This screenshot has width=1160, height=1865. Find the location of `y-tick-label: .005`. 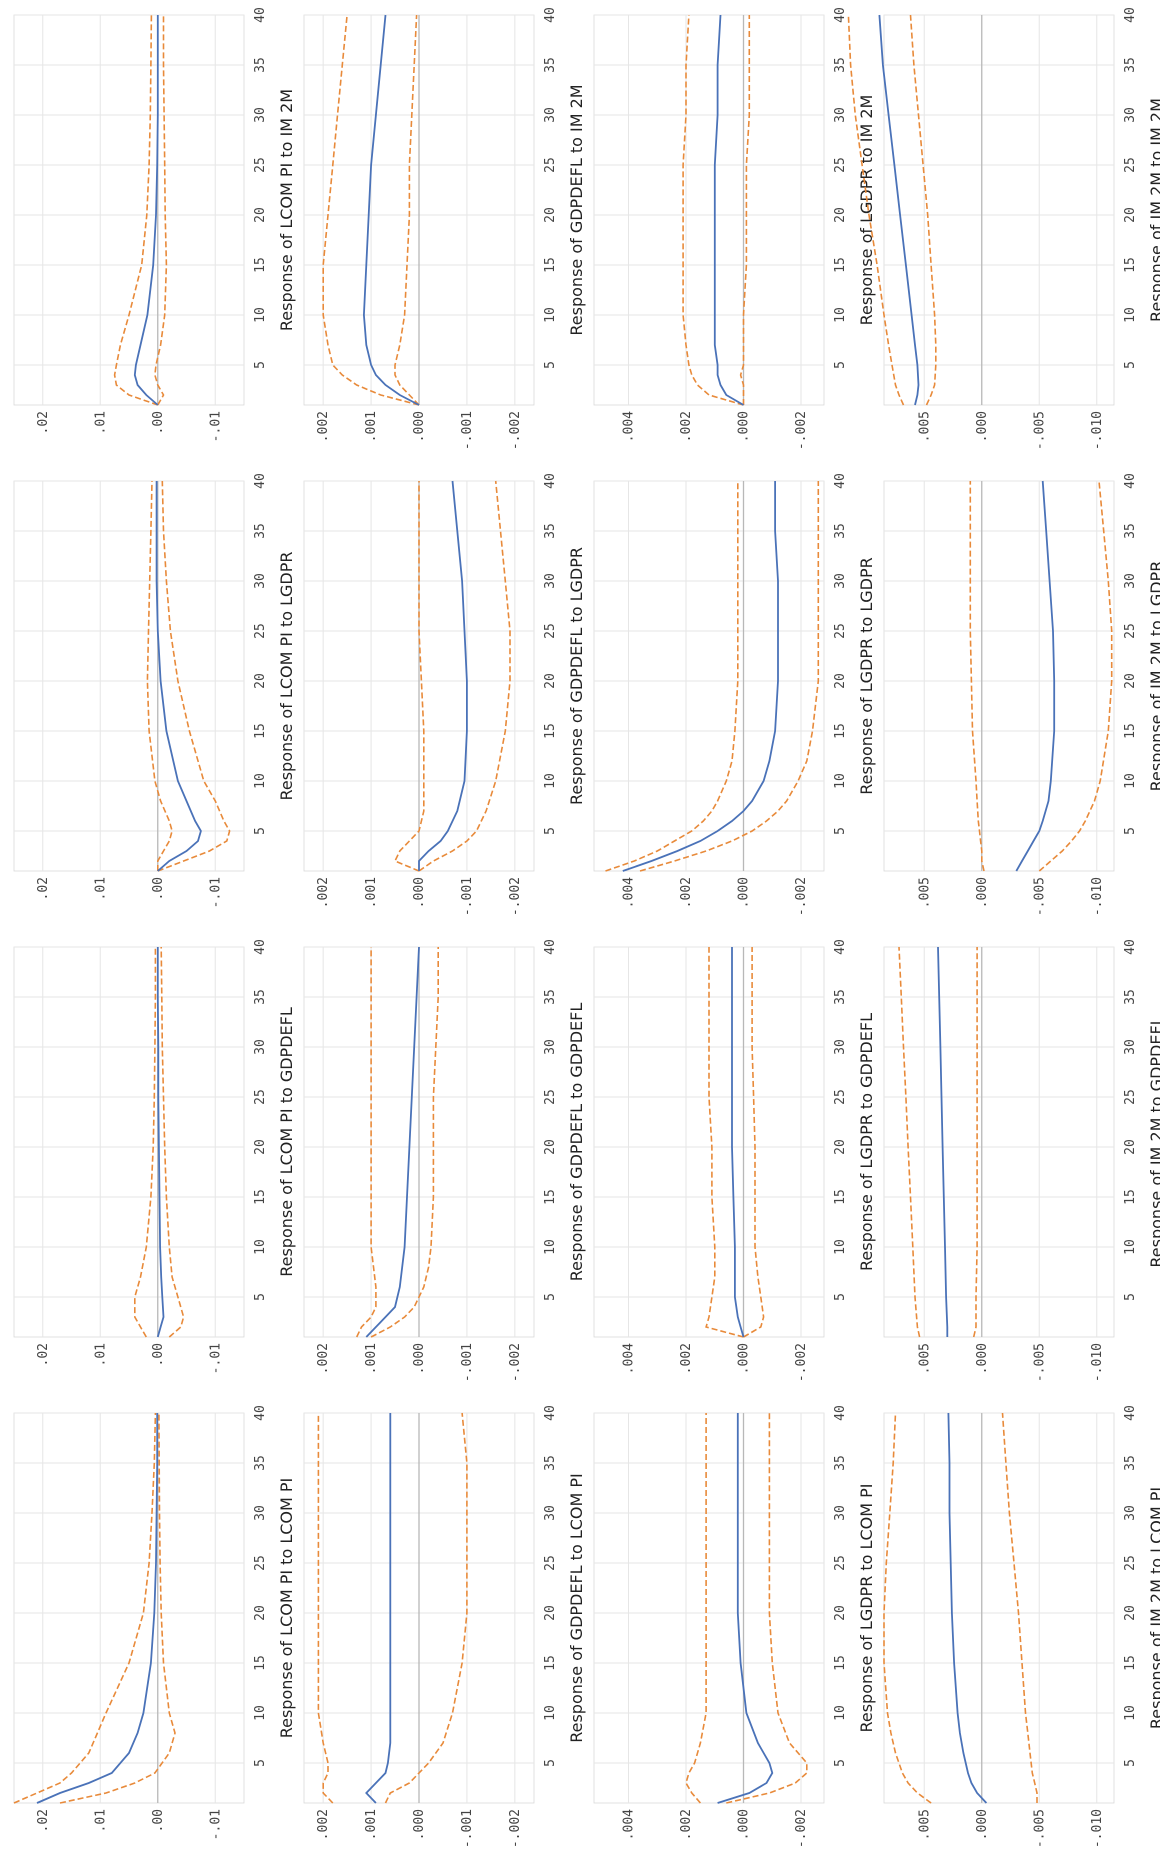

y-tick-label: .005 is located at coordinates (924, 1824).